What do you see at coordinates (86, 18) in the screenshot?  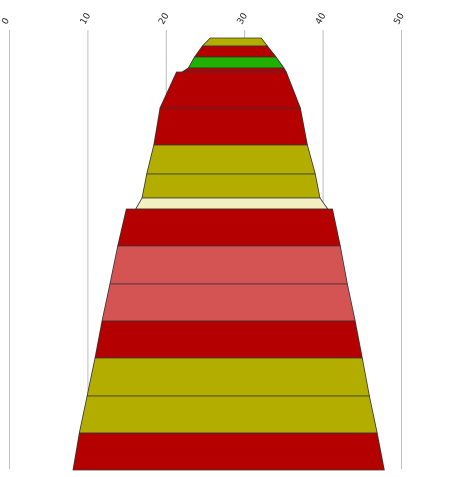 I see `x-tick-label: 10` at bounding box center [86, 18].